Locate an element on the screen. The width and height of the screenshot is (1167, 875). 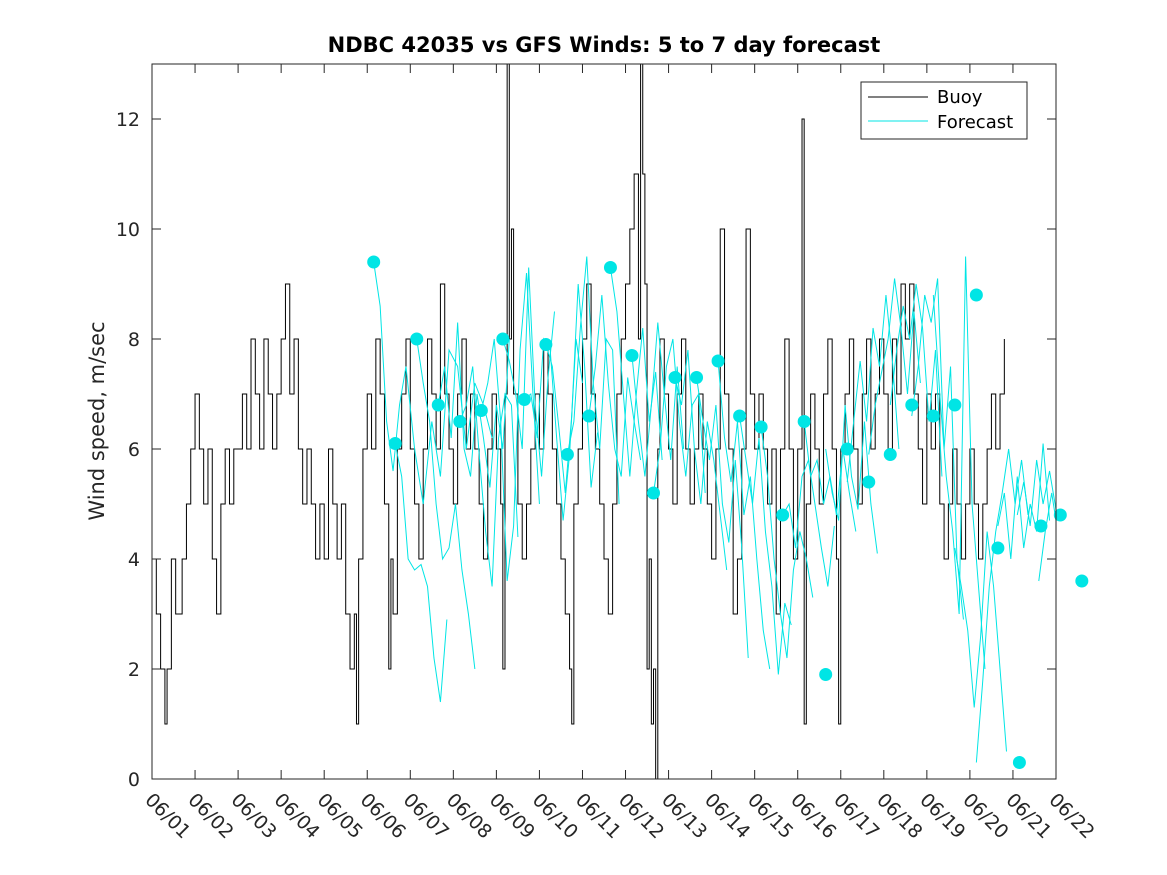
y-tick-label: 2 is located at coordinates (134, 670).